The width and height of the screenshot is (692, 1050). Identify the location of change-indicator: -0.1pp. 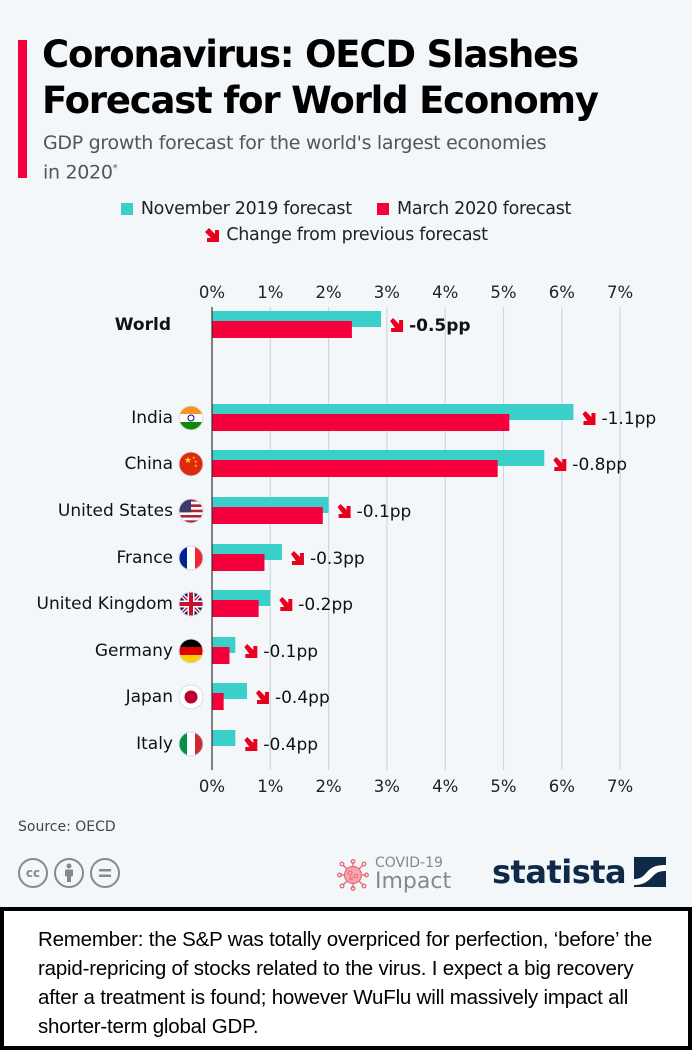
(374, 512).